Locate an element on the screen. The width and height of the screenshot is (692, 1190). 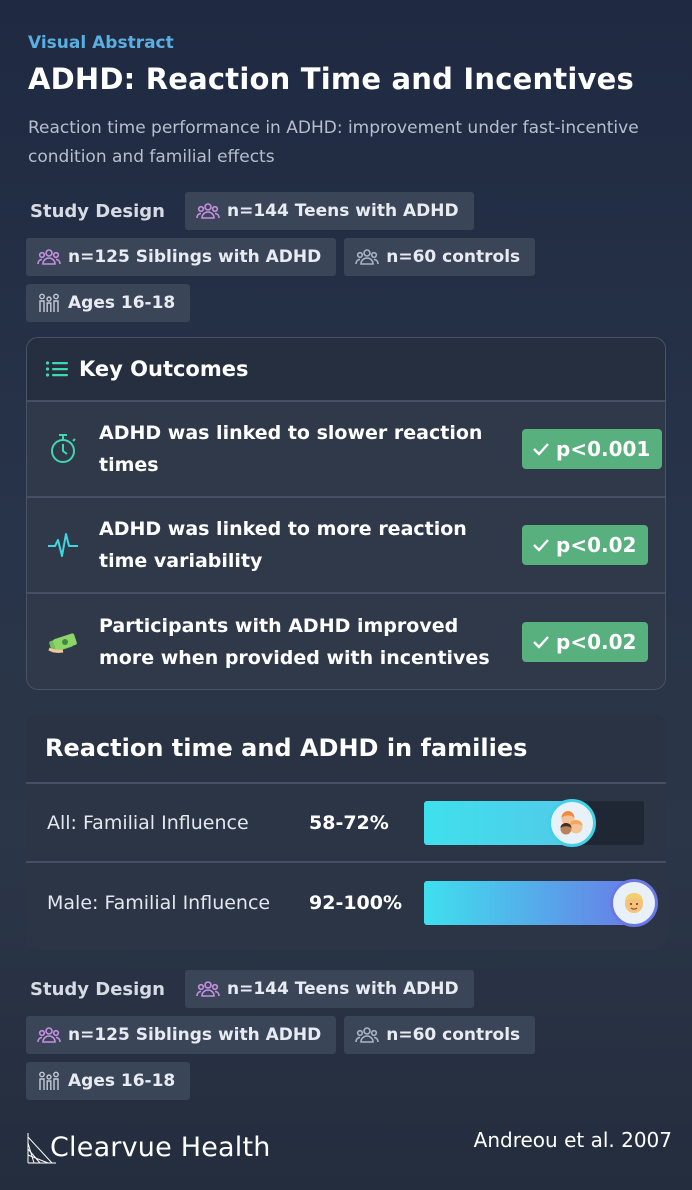
family-row-value: 92-100% is located at coordinates (356, 902).